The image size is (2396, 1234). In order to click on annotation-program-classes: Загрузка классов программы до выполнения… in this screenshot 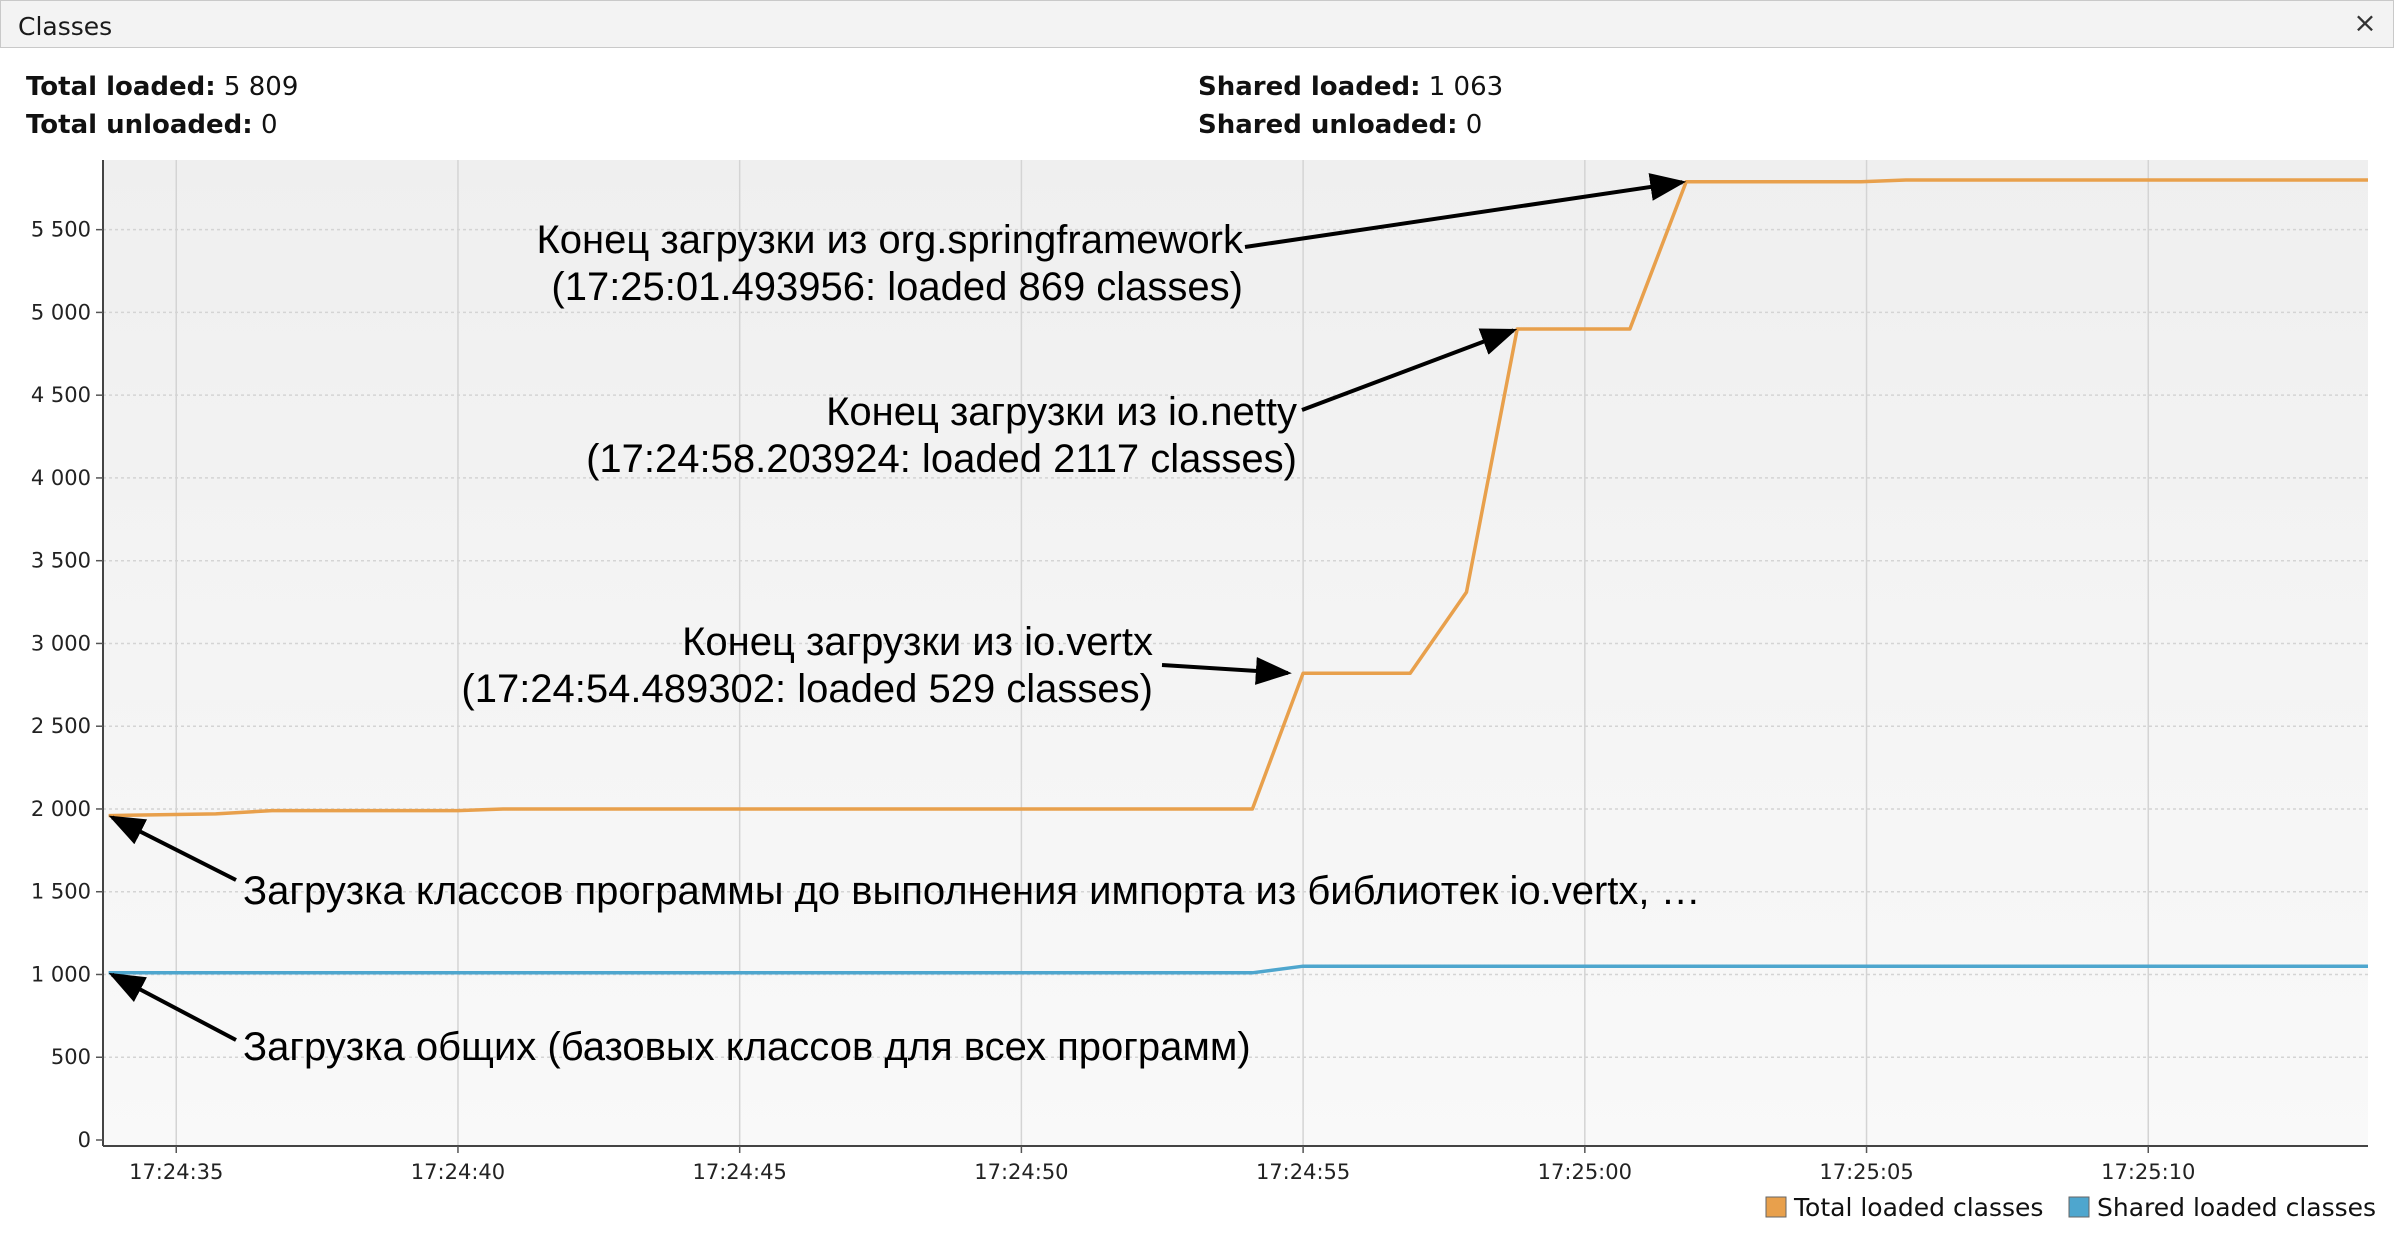, I will do `click(904, 864)`.